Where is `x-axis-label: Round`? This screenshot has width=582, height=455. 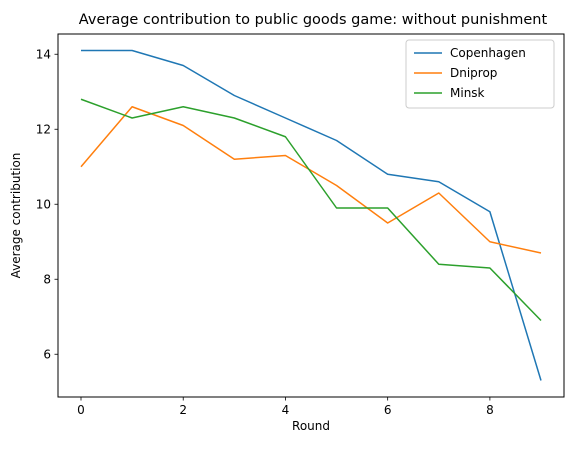 x-axis-label: Round is located at coordinates (311, 426).